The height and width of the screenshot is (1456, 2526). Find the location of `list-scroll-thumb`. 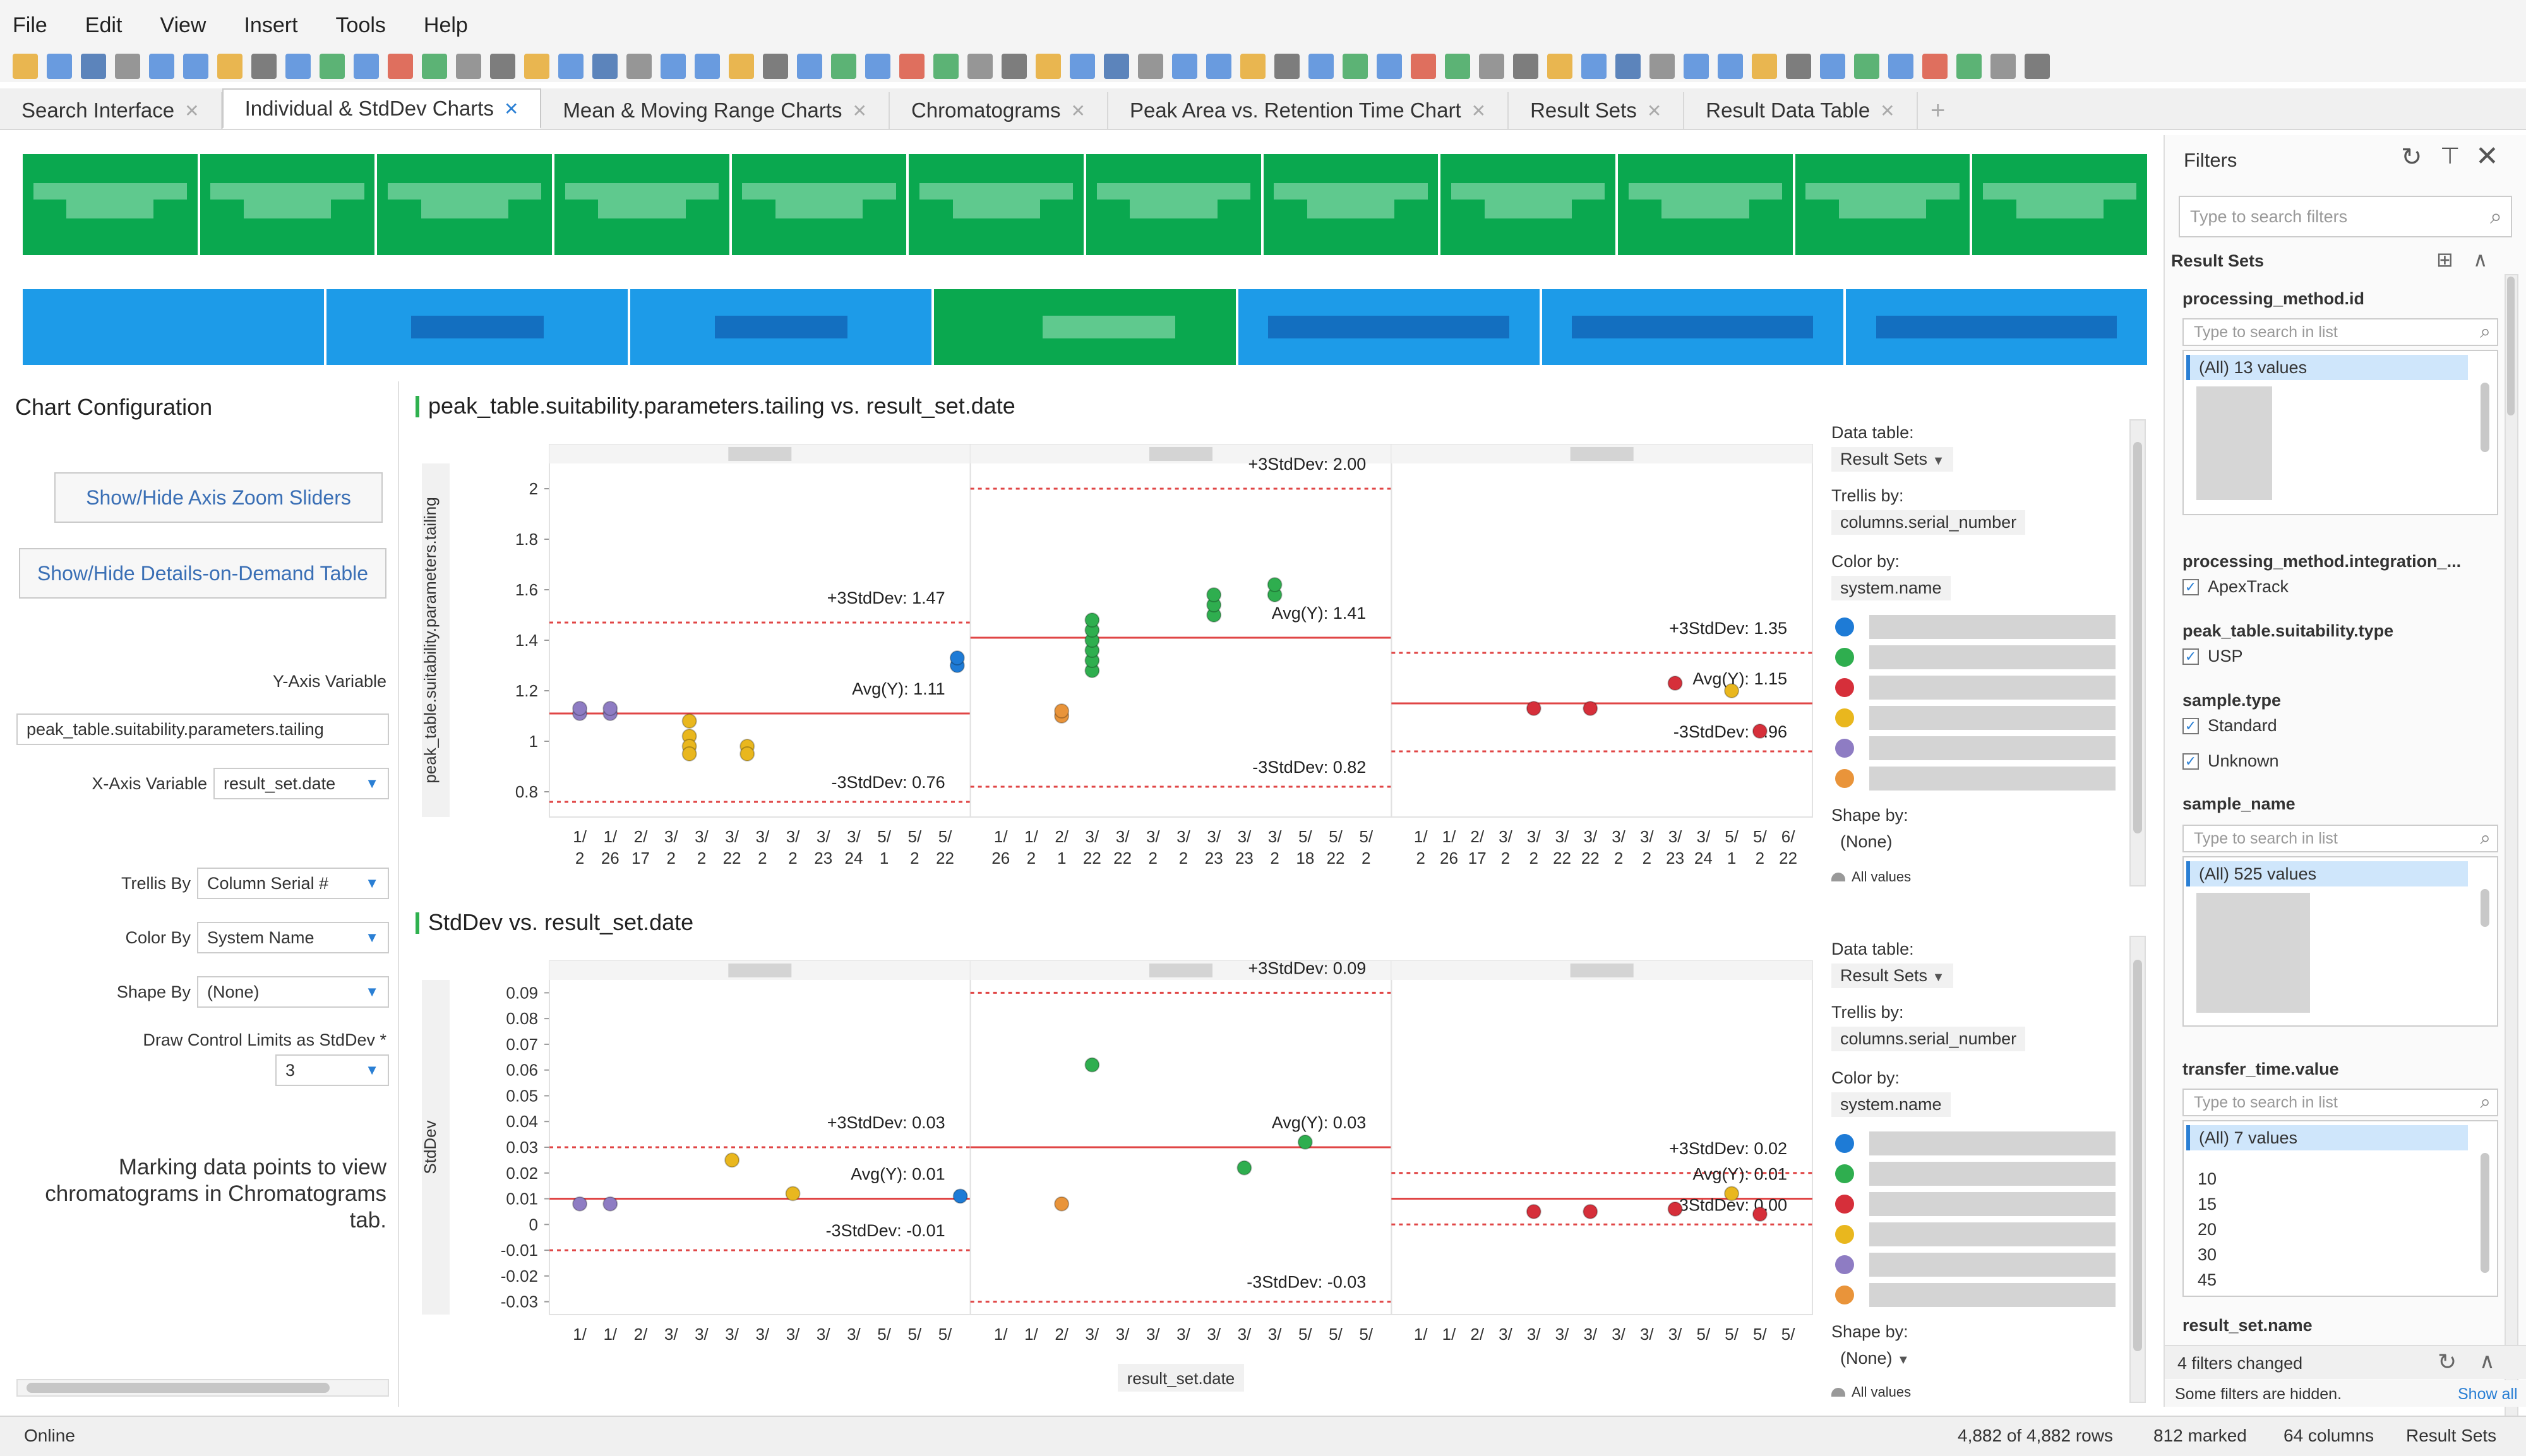

list-scroll-thumb is located at coordinates (2485, 417).